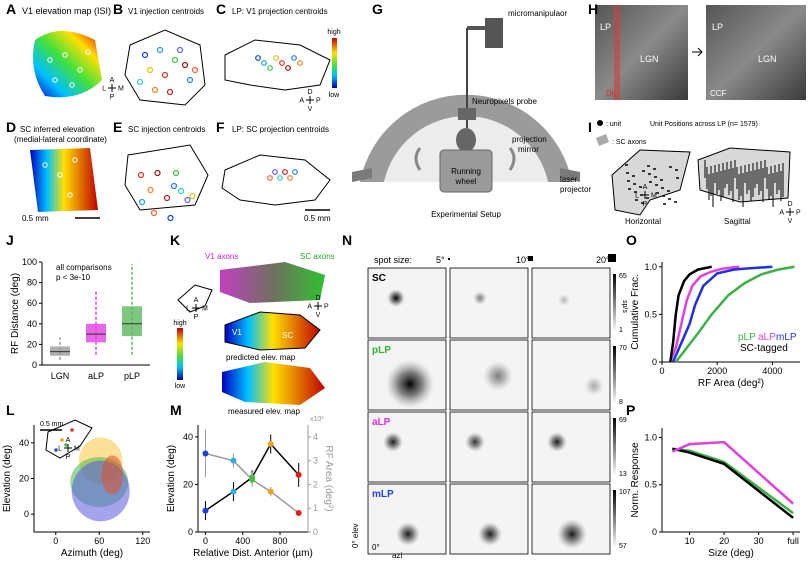  What do you see at coordinates (629, 142) in the screenshot?
I see `label: : SC axons` at bounding box center [629, 142].